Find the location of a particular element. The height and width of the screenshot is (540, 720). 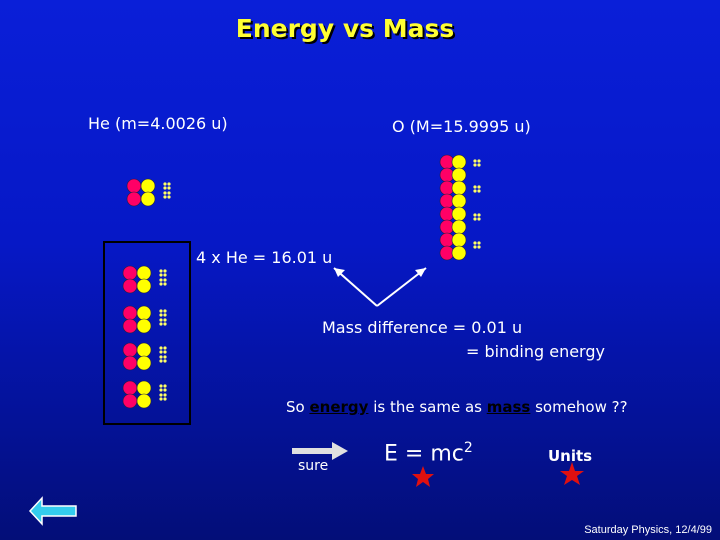

conclusion-prefix: So is located at coordinates (298, 407).